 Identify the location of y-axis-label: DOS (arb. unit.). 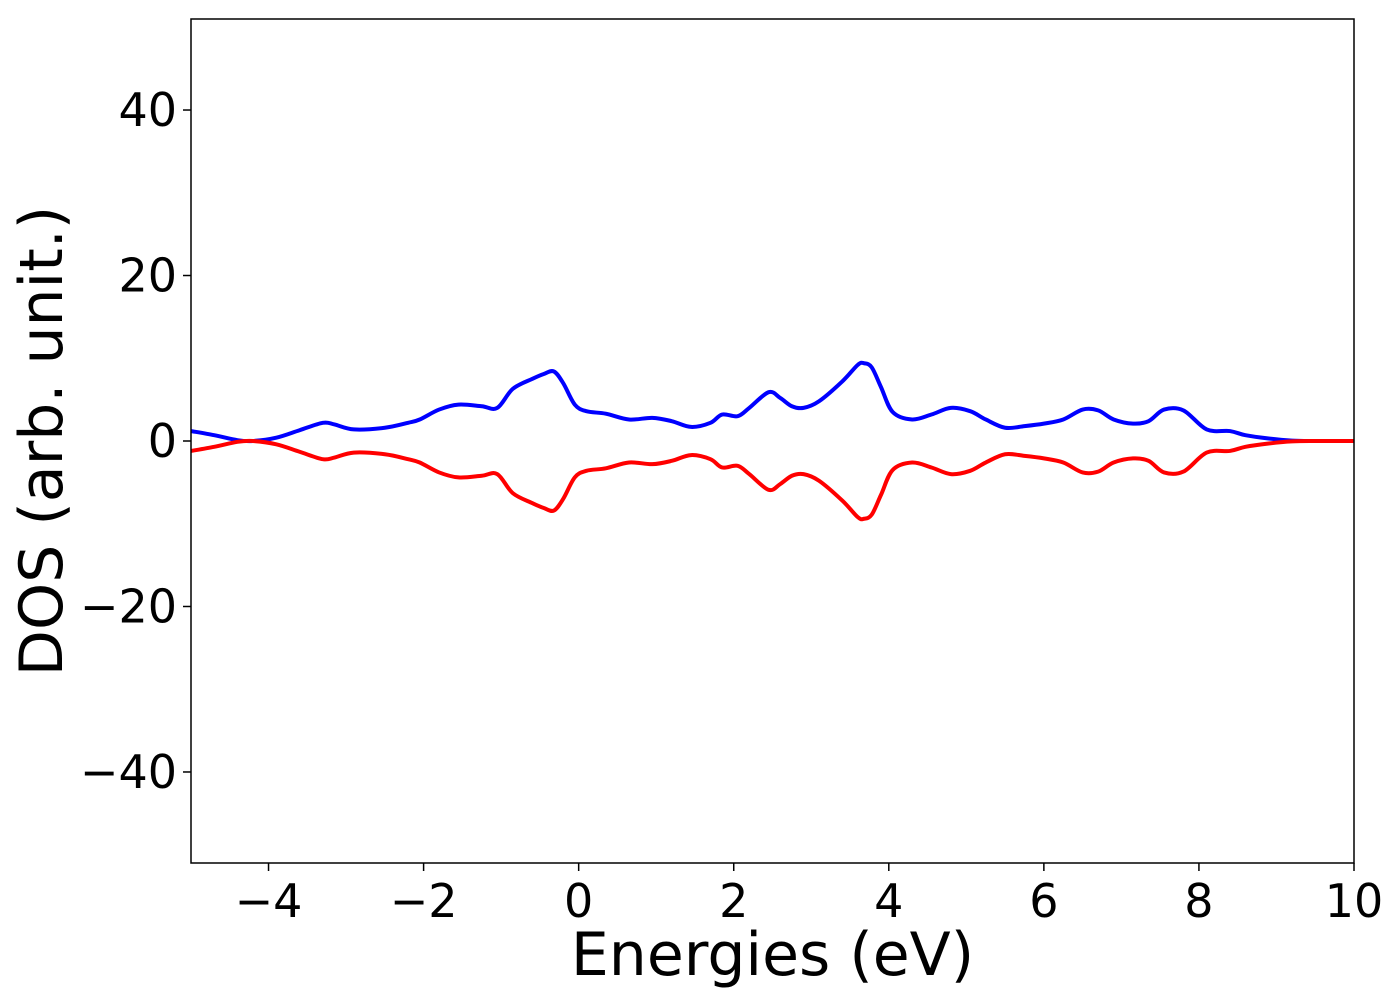
(42, 441).